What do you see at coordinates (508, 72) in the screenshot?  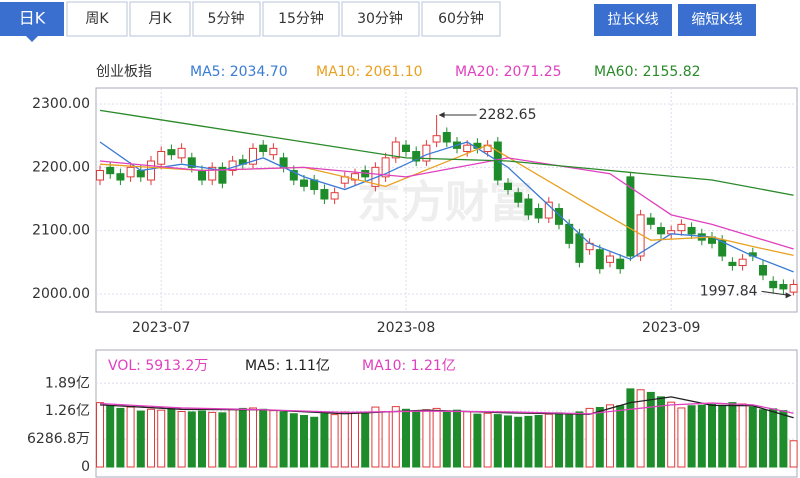 I see `legend-entry: MA20: 2071.25` at bounding box center [508, 72].